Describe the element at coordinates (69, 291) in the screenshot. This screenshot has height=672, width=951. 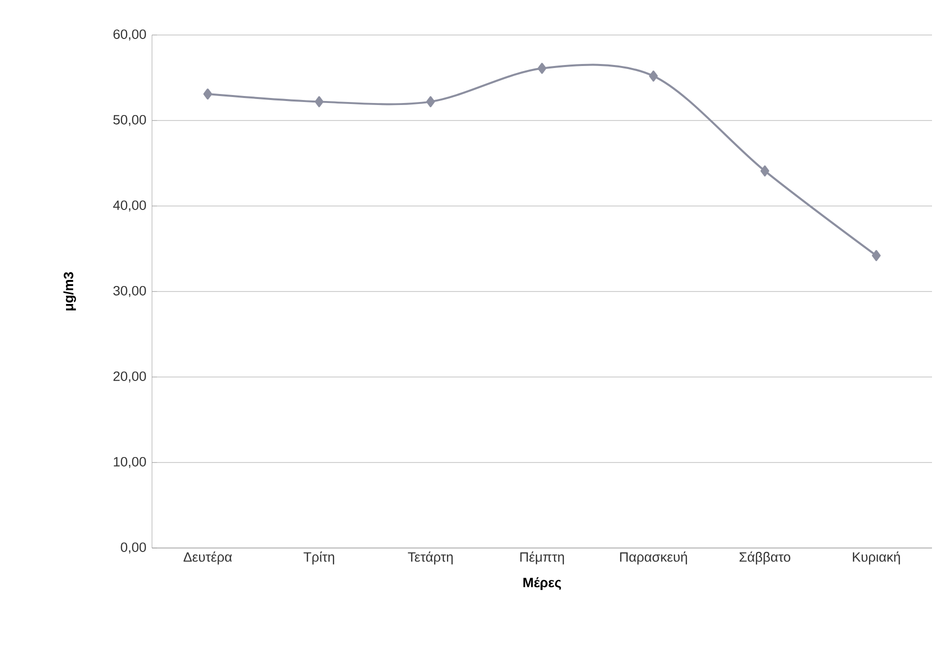
I see `y-axis-title: μg/m3` at that location.